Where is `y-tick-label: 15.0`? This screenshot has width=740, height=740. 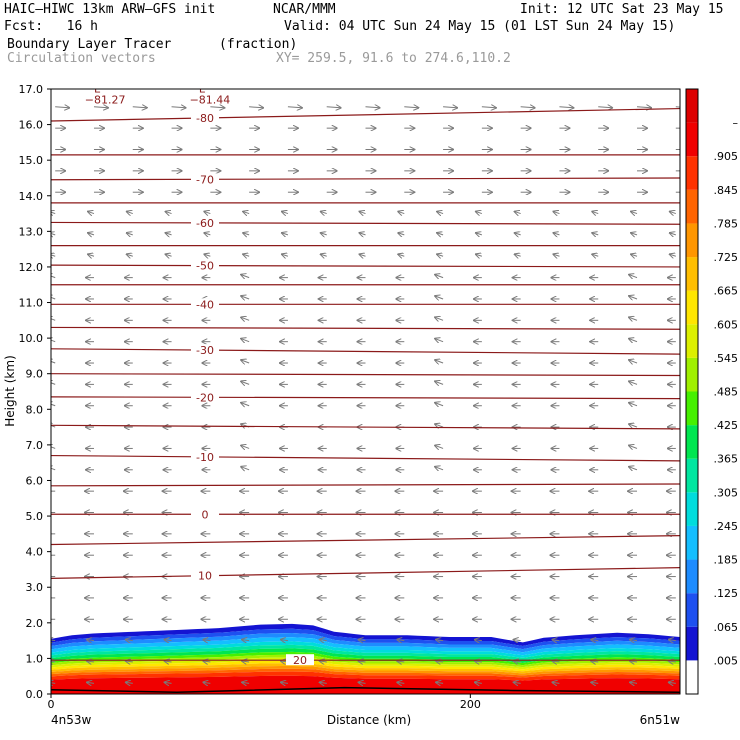 y-tick-label: 15.0 is located at coordinates (31, 160).